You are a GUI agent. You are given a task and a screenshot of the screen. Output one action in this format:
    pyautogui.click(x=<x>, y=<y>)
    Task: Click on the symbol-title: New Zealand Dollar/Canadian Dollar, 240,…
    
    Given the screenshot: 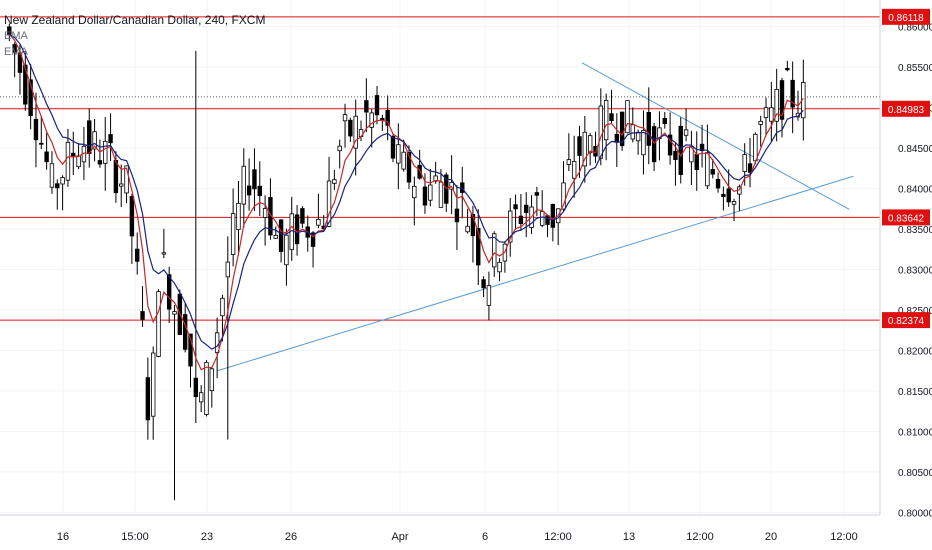 What is the action you would take?
    pyautogui.click(x=135, y=20)
    